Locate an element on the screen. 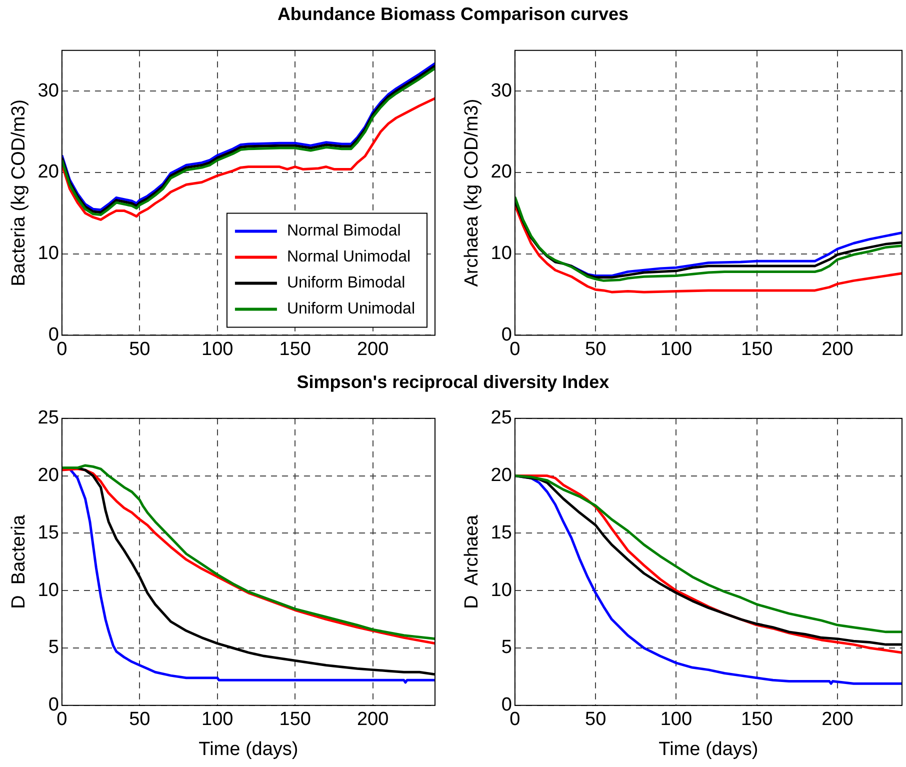 The height and width of the screenshot is (767, 906). y-axis-title: Archaea (kg COD/m3) is located at coordinates (472, 192).